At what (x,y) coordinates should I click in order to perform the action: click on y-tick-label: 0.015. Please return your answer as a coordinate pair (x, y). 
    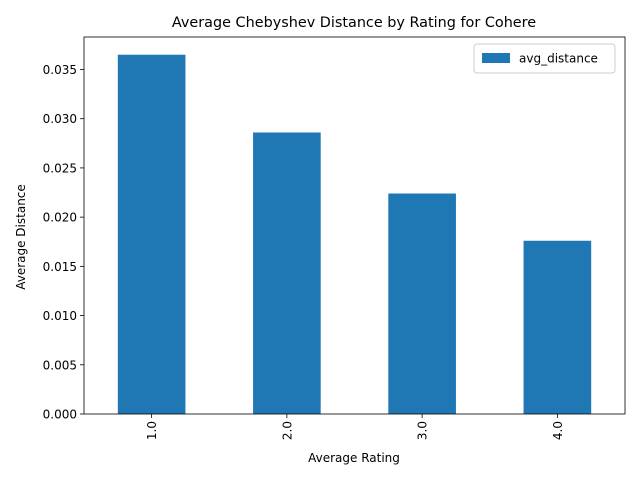
    Looking at the image, I should click on (60, 267).